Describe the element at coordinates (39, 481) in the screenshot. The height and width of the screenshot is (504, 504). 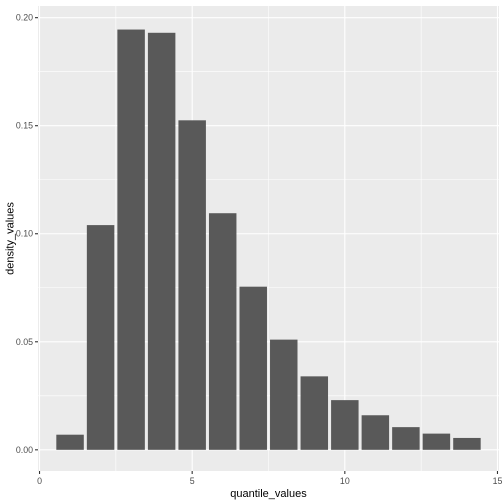
I see `x-tick-label: 0` at that location.